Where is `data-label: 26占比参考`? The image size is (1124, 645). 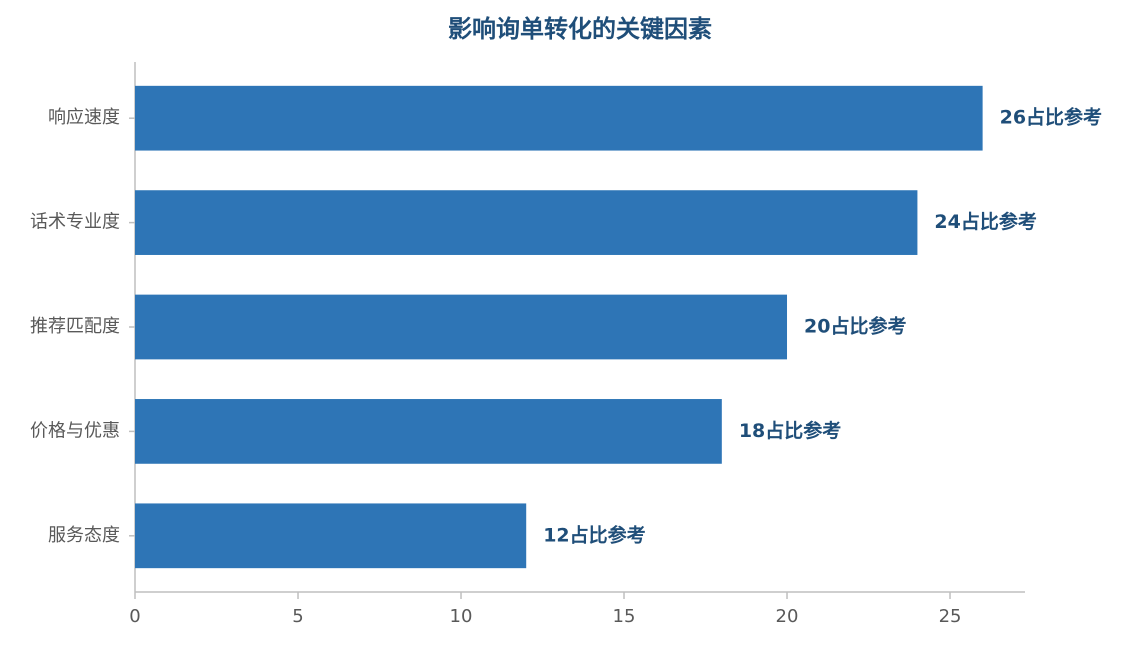 data-label: 26占比参考 is located at coordinates (1051, 117).